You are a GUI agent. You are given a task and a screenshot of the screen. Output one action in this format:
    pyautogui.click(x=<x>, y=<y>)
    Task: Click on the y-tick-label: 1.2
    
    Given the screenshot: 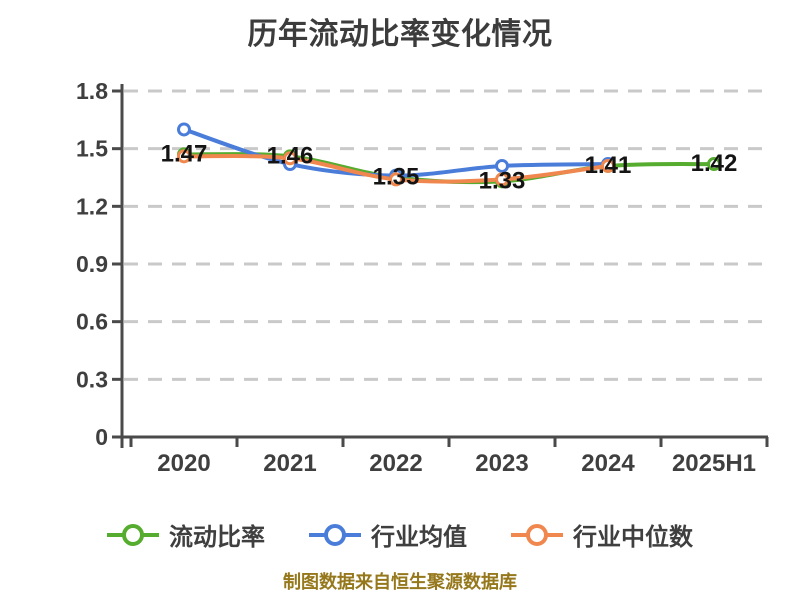 What is the action you would take?
    pyautogui.click(x=92, y=206)
    